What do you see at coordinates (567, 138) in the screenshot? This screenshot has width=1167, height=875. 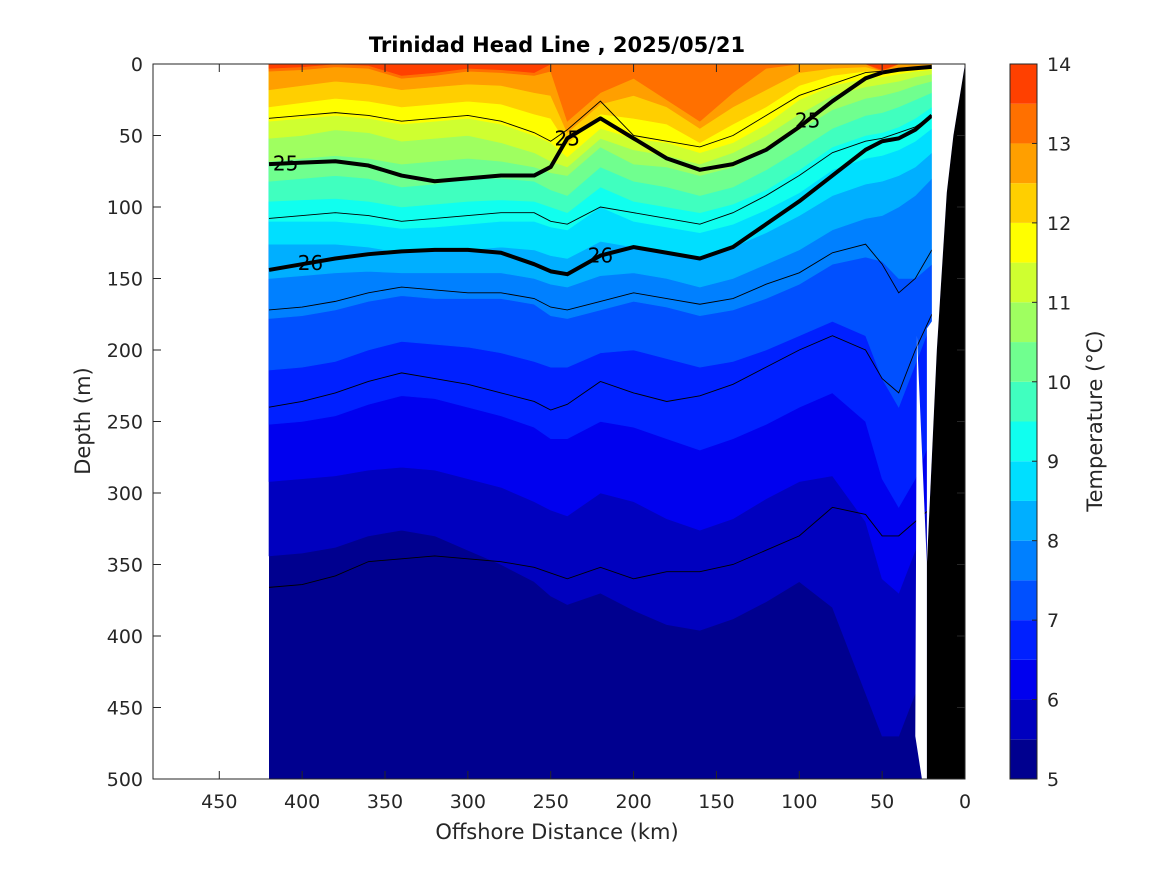 I see `contour-label-25-1: 25` at bounding box center [567, 138].